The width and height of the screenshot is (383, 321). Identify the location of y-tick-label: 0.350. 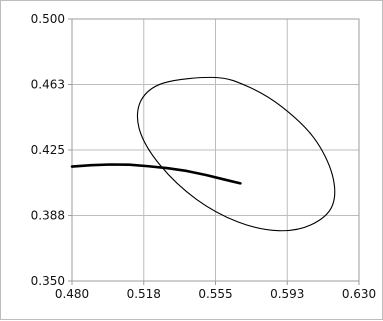
(48, 281).